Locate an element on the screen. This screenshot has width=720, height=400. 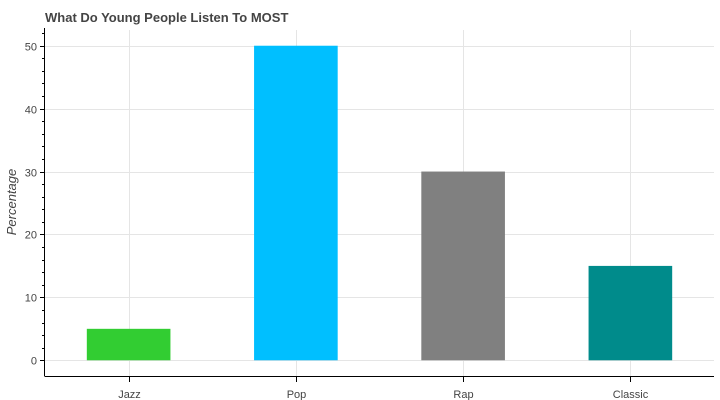
y-axis-label: Percentage is located at coordinates (11, 202).